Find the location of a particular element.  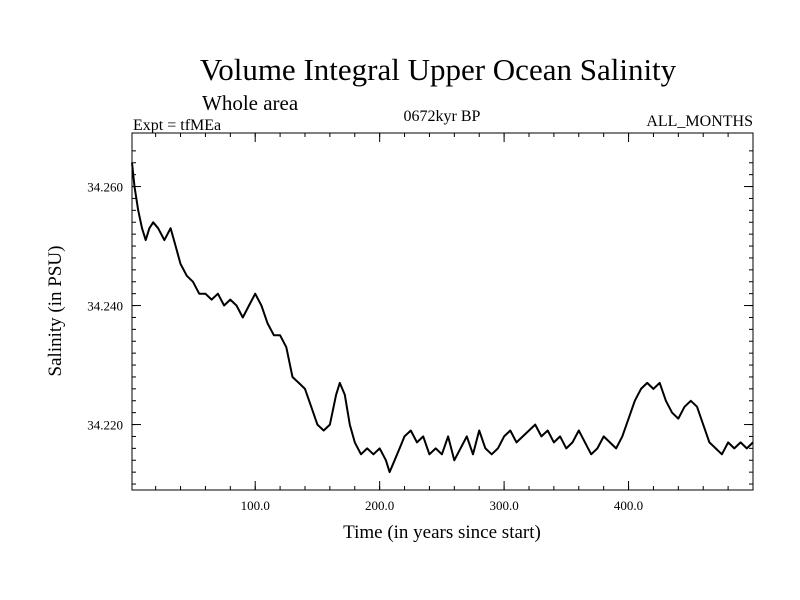

chart-subtitle: Whole area is located at coordinates (250, 103).